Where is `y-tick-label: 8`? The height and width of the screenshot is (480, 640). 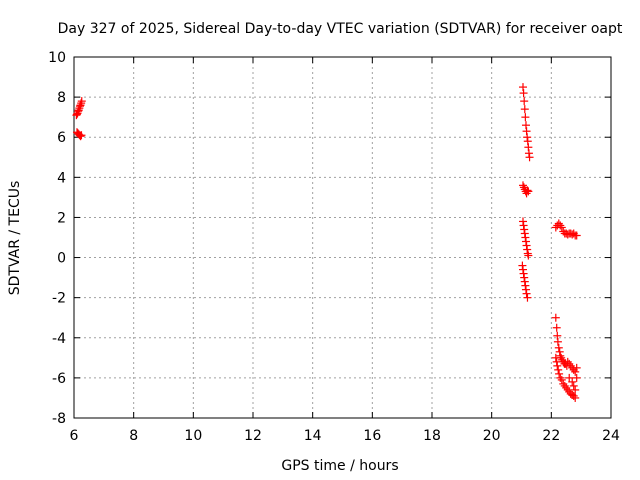
y-tick-label: 8 is located at coordinates (61, 98).